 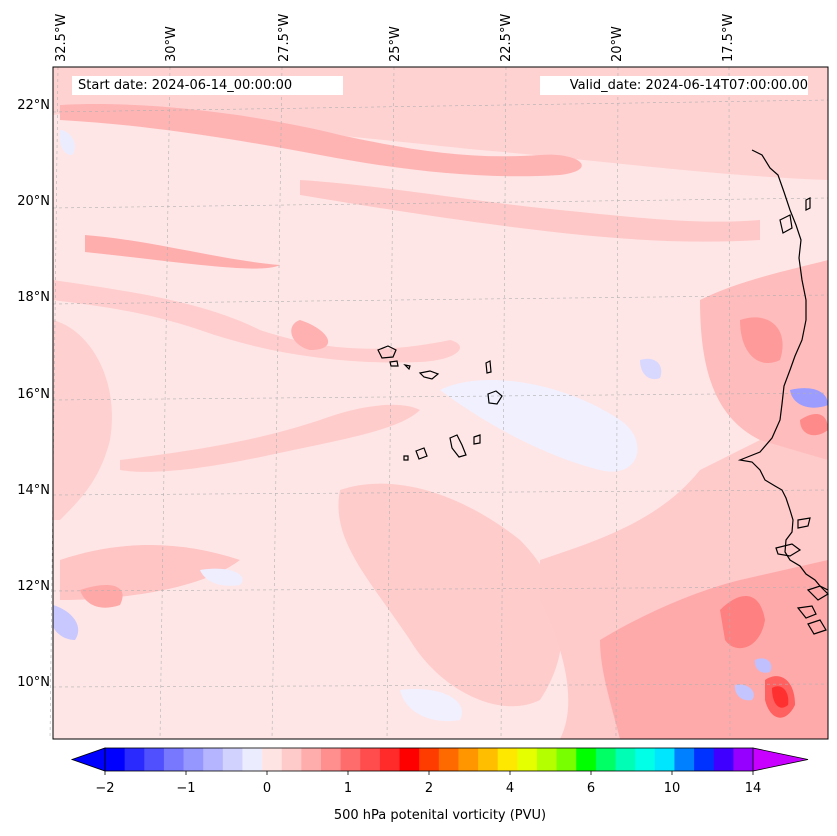 I want to click on lat-label-14n: 14°N, so click(x=33, y=490).